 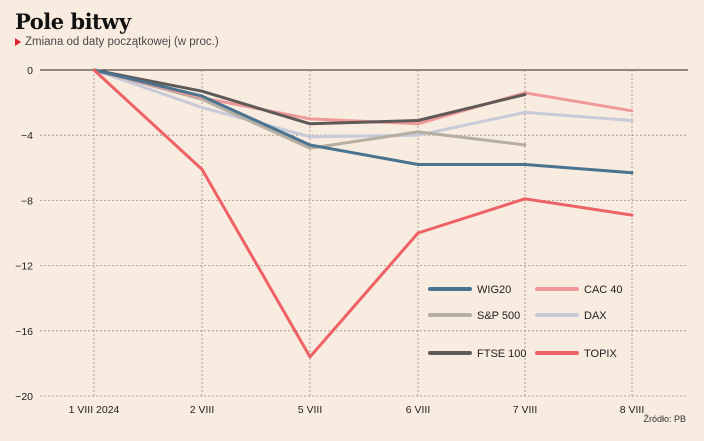 What do you see at coordinates (94, 410) in the screenshot?
I see `x-tick-label: 1 VIII 2024` at bounding box center [94, 410].